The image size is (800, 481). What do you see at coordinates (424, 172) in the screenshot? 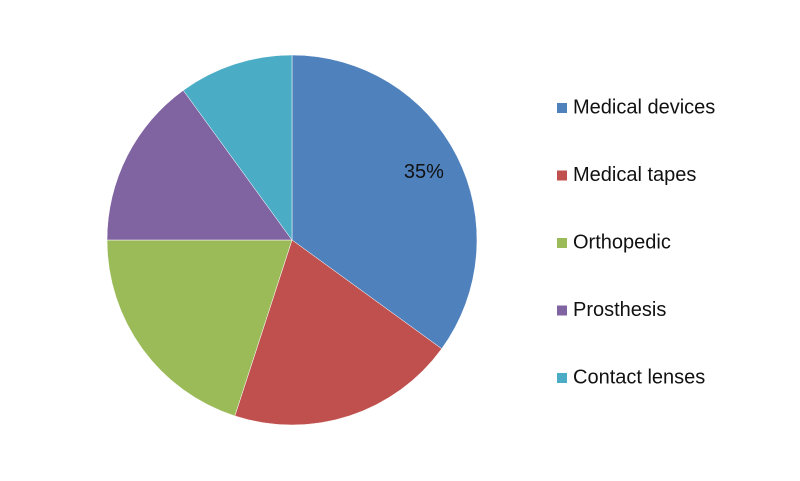
I see `data-label: 35%` at bounding box center [424, 172].